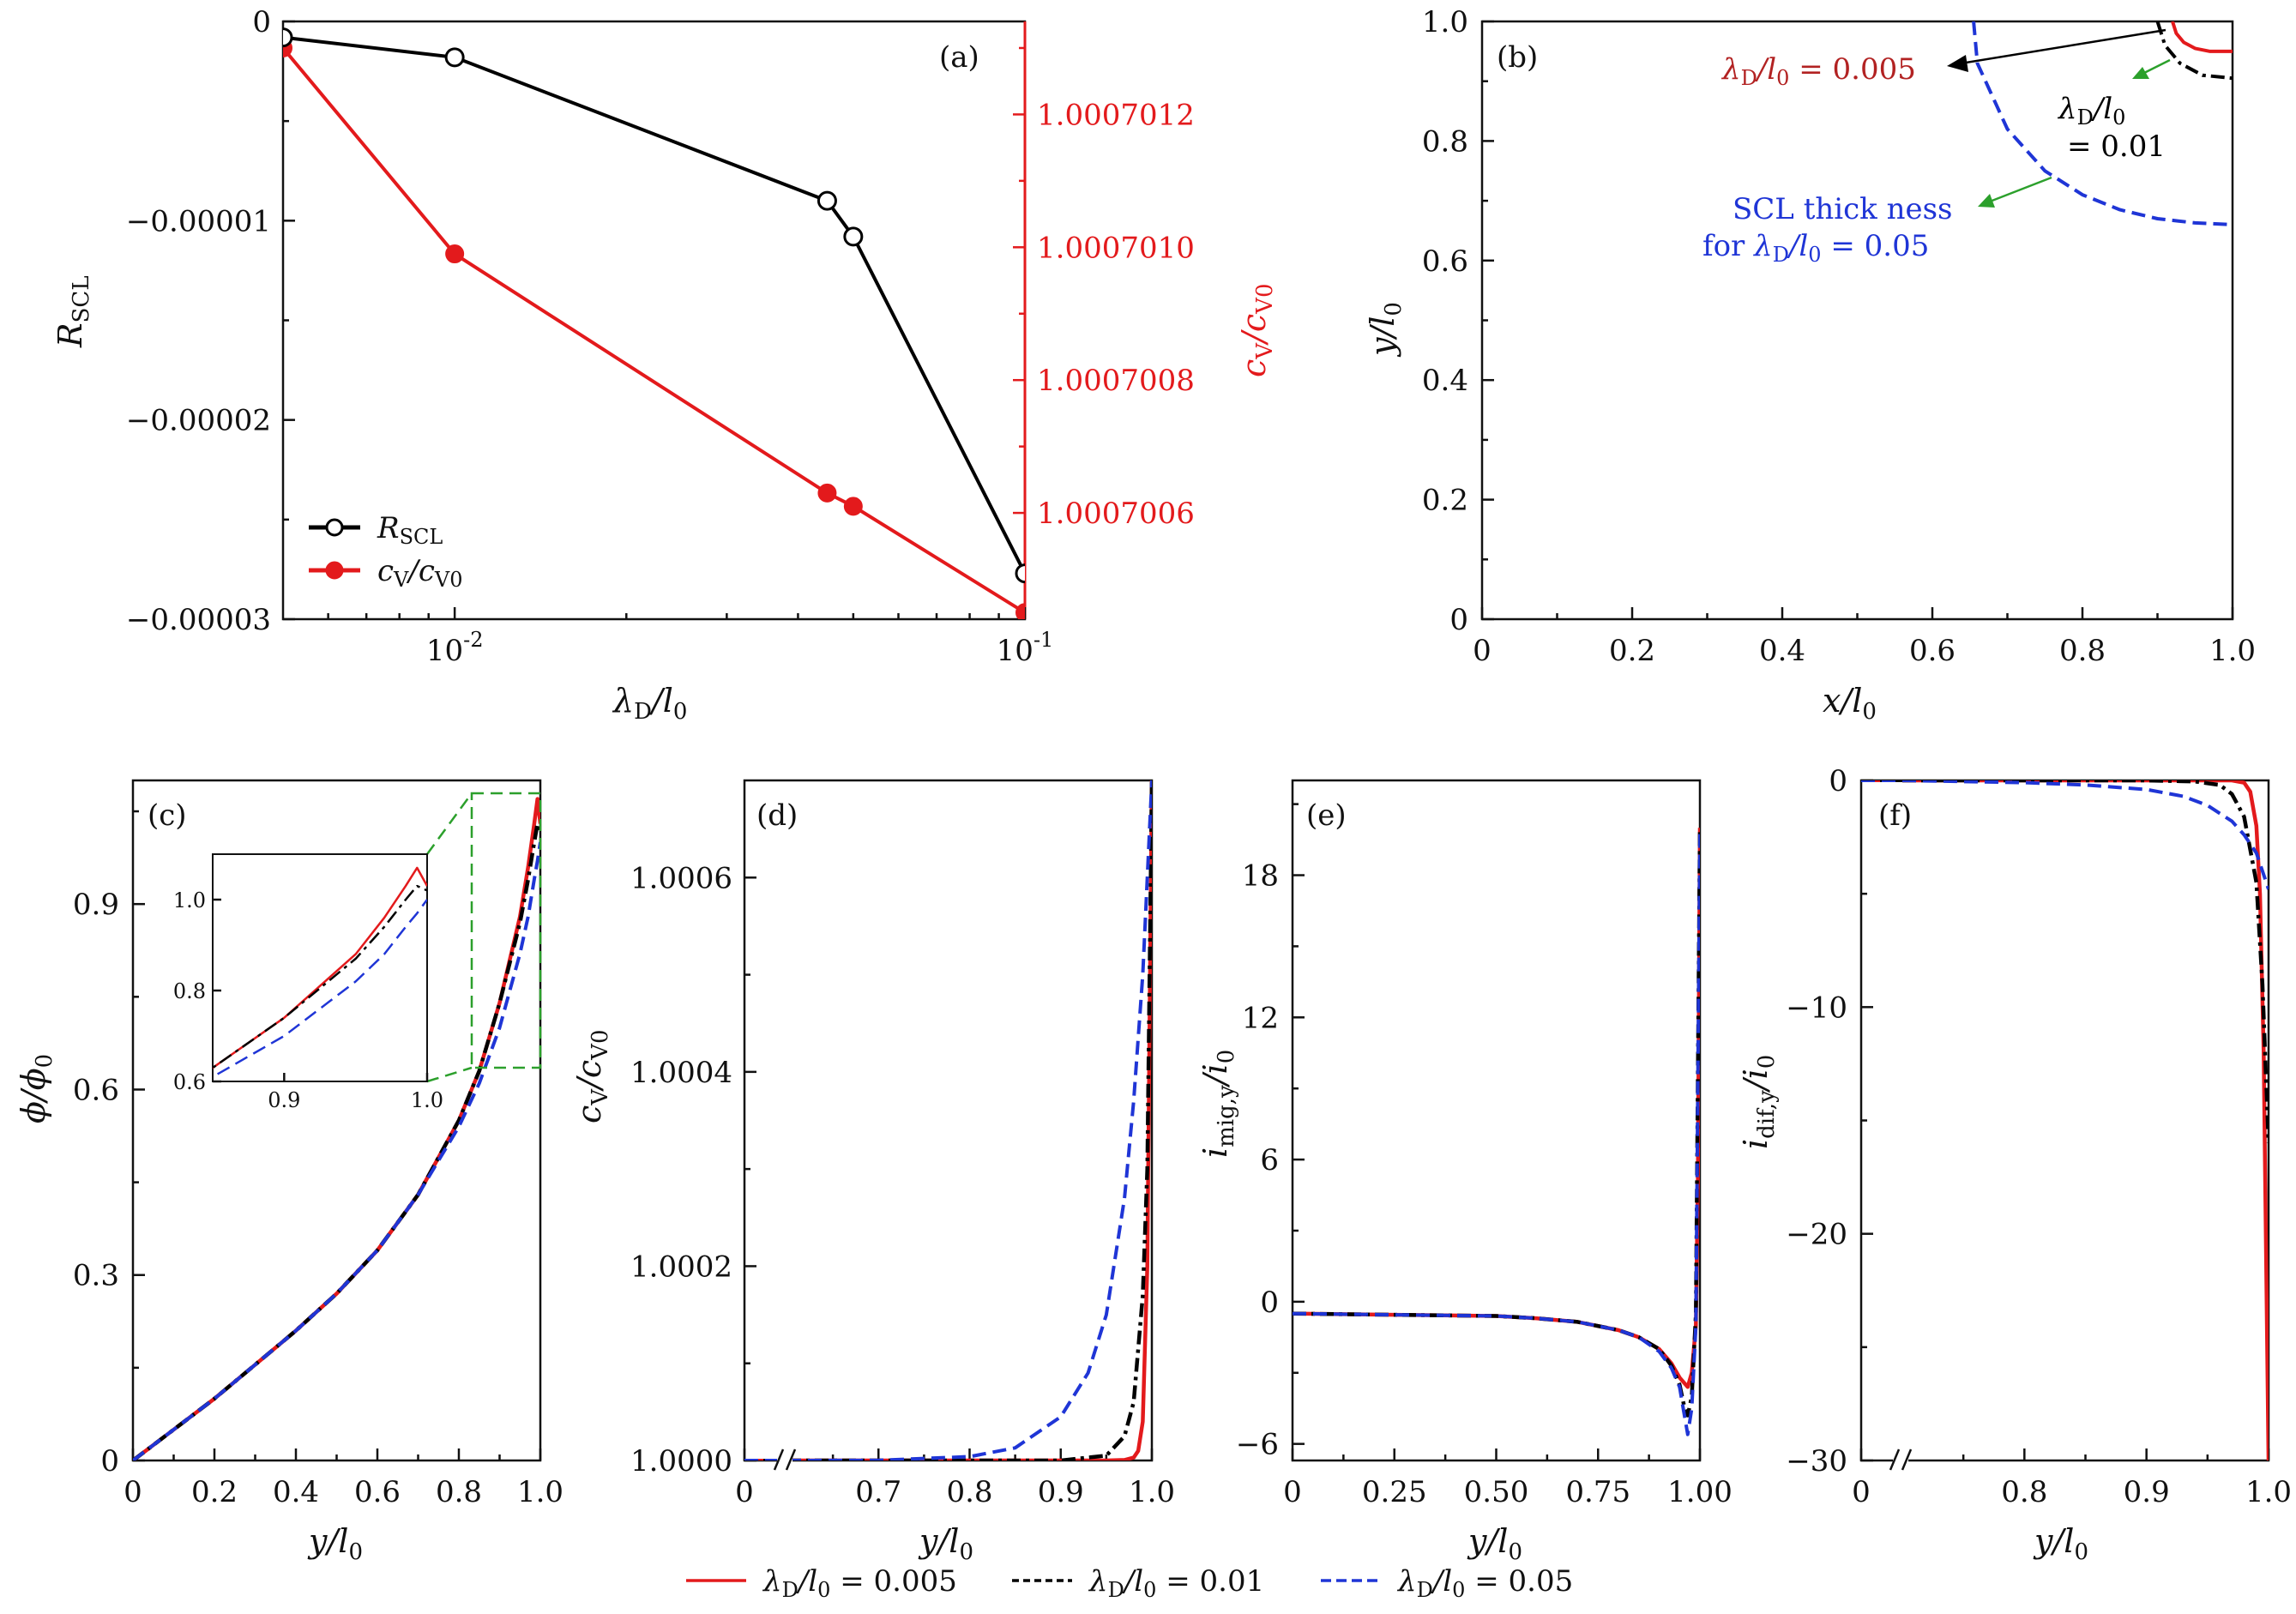 The height and width of the screenshot is (1614, 2296). Describe the element at coordinates (420, 573) in the screenshot. I see `legend-cv: cV/cV0` at that location.